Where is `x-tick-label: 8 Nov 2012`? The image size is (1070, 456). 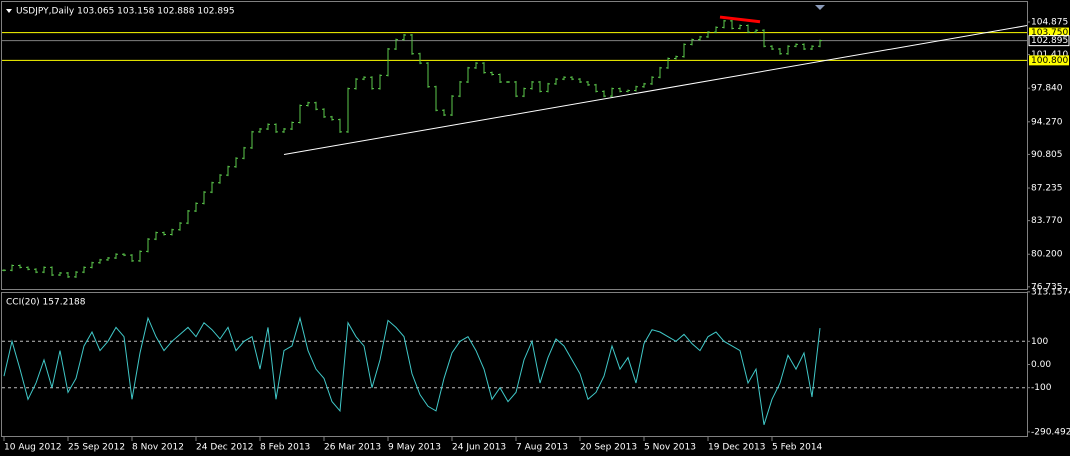
x-tick-label: 8 Nov 2012 is located at coordinates (158, 448).